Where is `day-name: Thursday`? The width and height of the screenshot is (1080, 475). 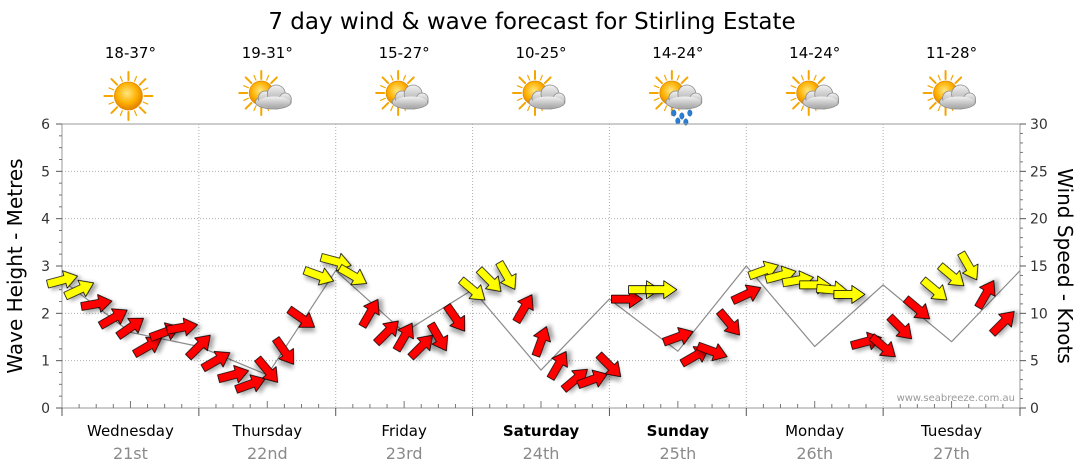 day-name: Thursday is located at coordinates (266, 431).